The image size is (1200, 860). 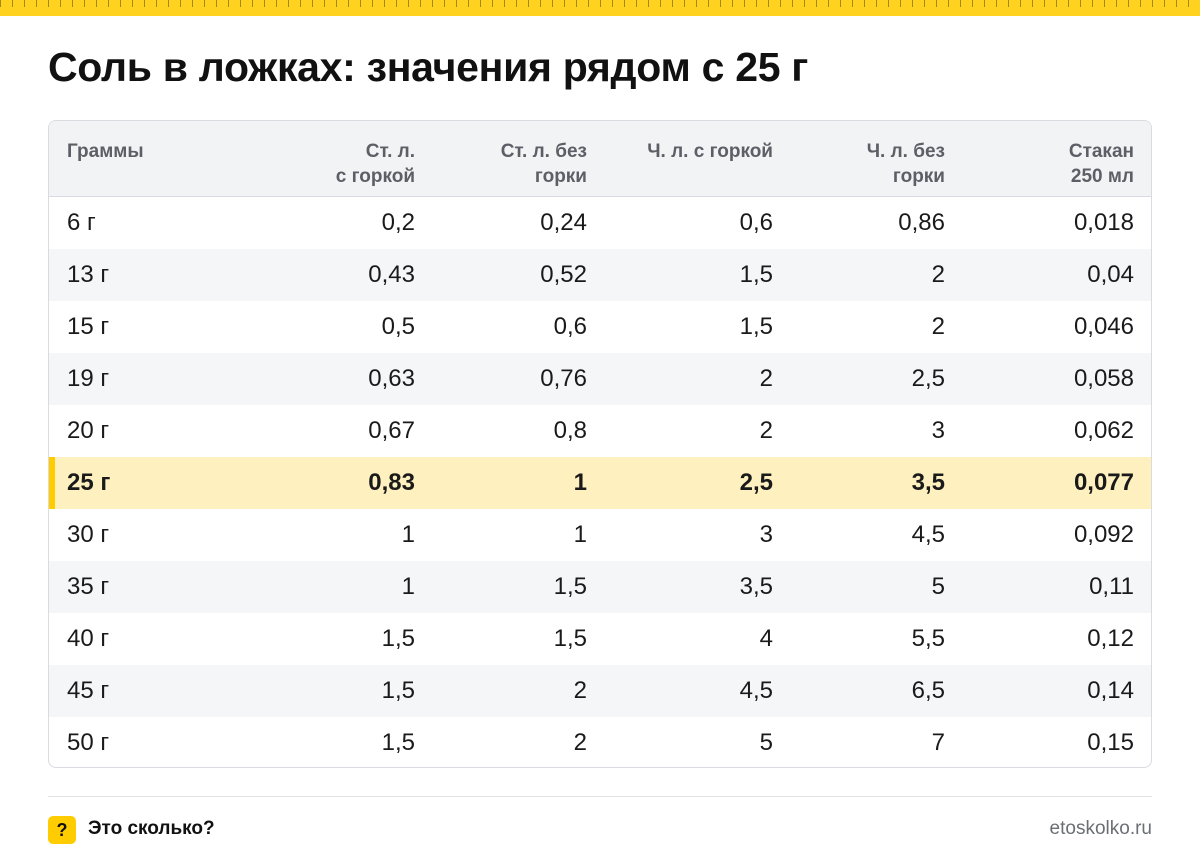 What do you see at coordinates (1103, 430) in the screenshot?
I see `table-cell: 0,062` at bounding box center [1103, 430].